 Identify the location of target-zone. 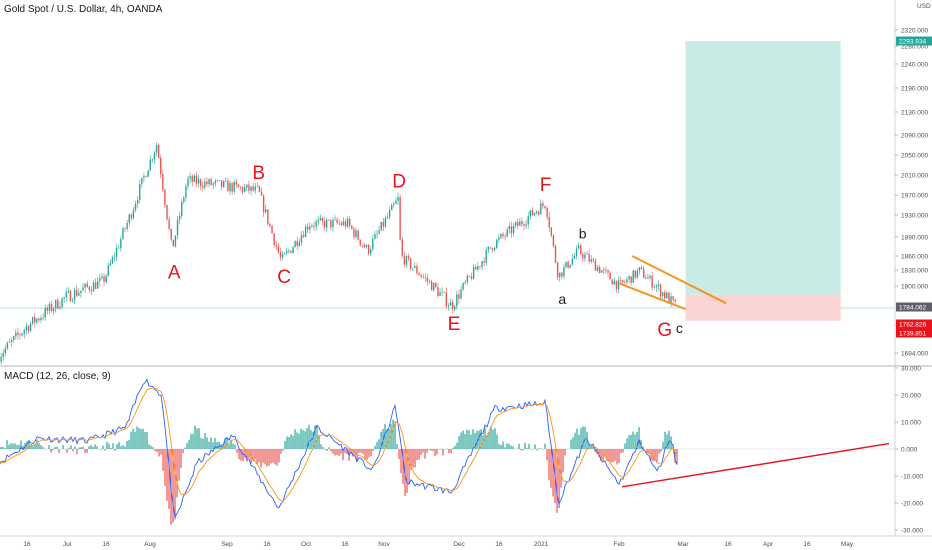
(763, 168).